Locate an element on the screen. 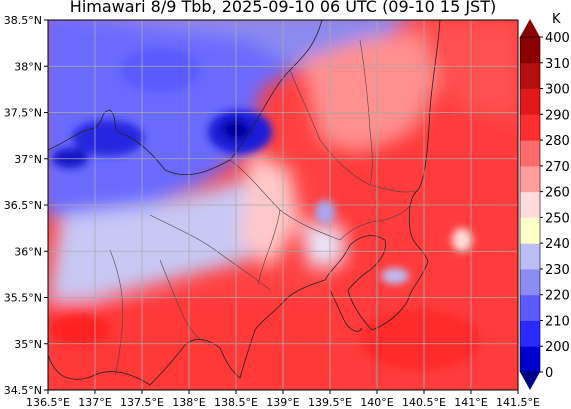 The height and width of the screenshot is (409, 571). y-tick-label: 35.5°N is located at coordinates (23, 298).